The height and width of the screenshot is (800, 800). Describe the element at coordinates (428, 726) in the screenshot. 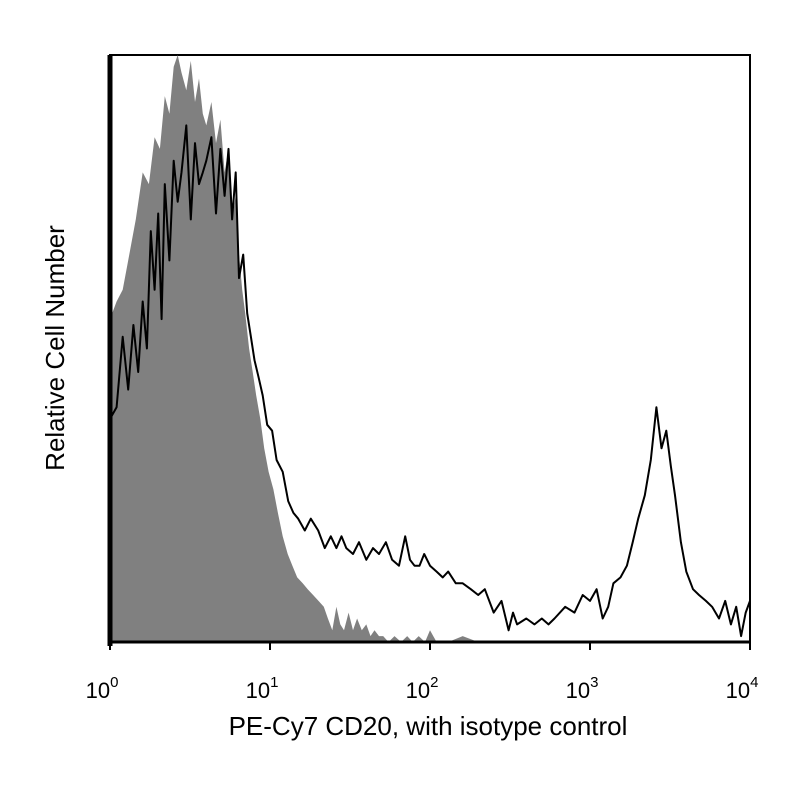

I see `x-axis-title: PE-Cy7 CD20, with isotype control` at that location.